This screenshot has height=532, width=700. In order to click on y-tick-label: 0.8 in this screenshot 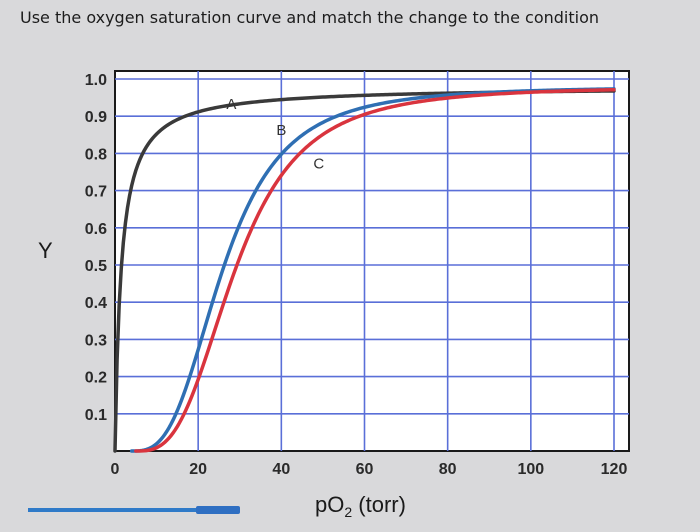, I will do `click(96, 154)`.